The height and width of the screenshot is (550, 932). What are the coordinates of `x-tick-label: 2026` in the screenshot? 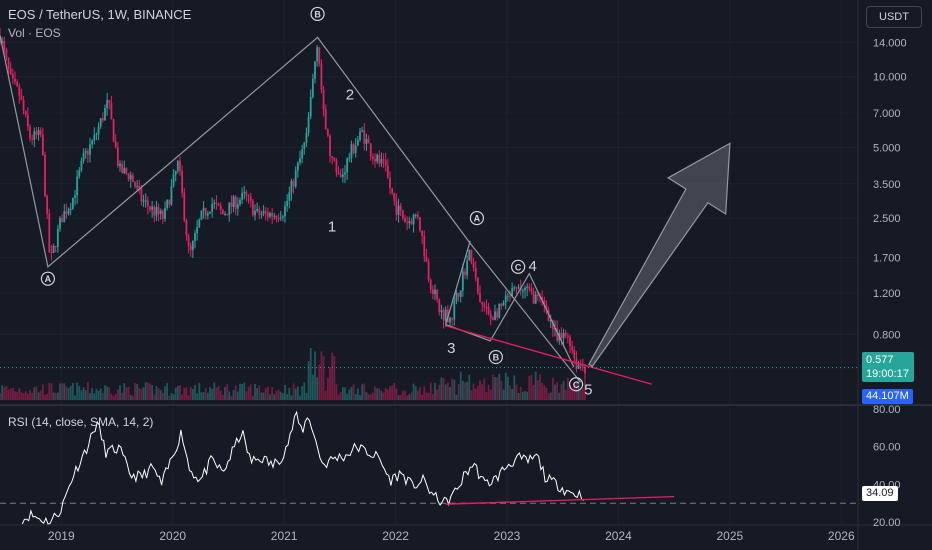 It's located at (841, 536).